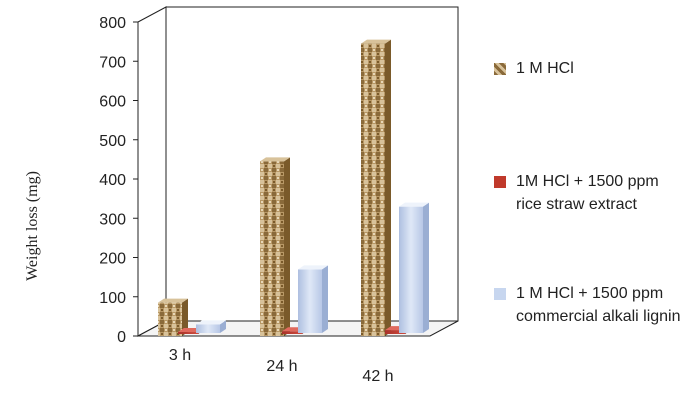 The image size is (700, 411). I want to click on side-wall, so click(152, 171).